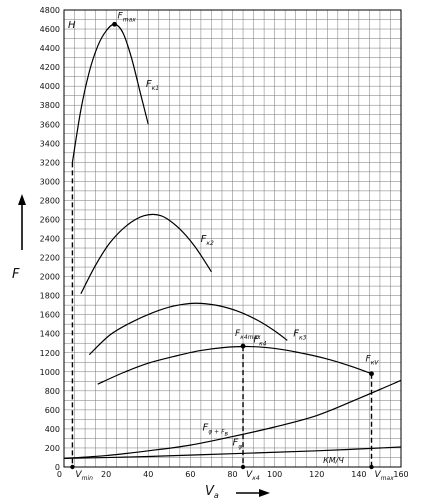 The width and height of the screenshot is (430, 502). What do you see at coordinates (212, 492) in the screenshot?
I see `x-axis-title: Va` at bounding box center [212, 492].